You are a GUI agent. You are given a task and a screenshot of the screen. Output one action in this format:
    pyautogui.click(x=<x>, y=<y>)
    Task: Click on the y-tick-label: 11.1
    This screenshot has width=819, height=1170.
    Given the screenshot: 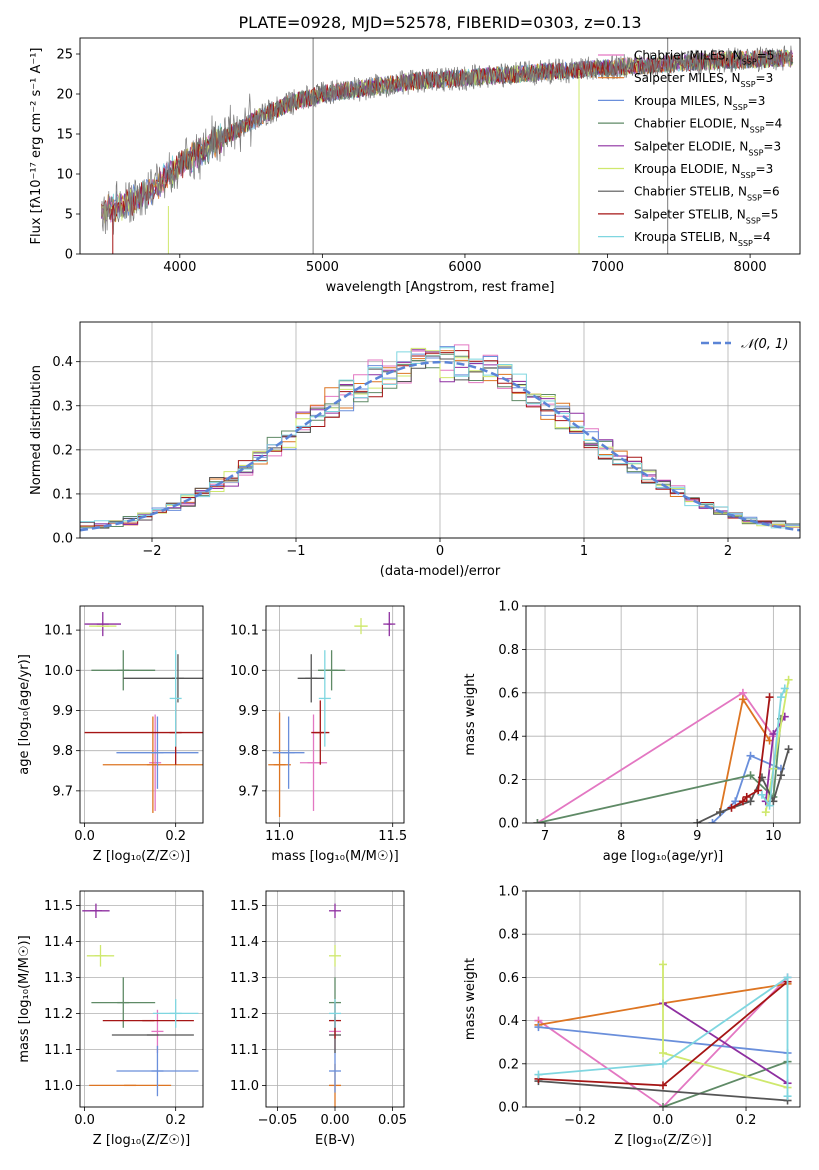 What is the action you would take?
    pyautogui.click(x=244, y=1050)
    